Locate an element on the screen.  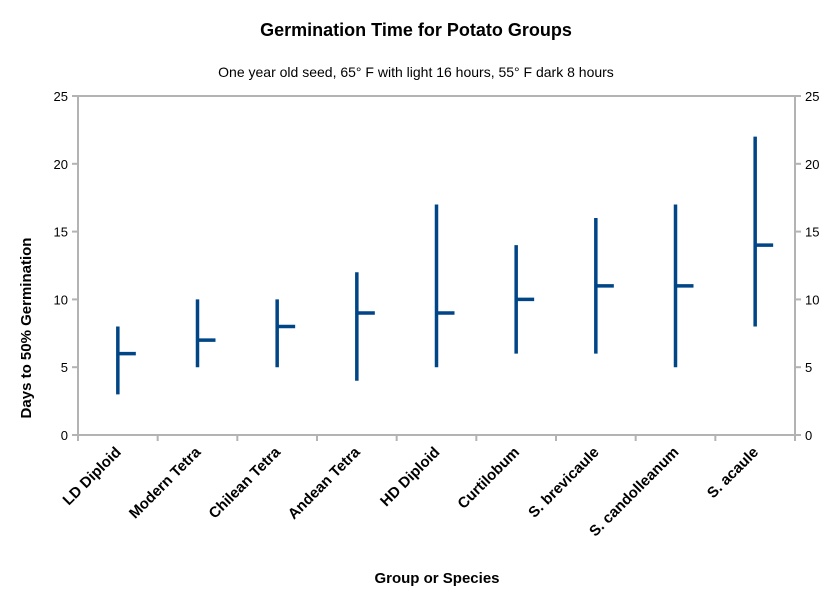
y-tick-label-right: 10 is located at coordinates (812, 299).